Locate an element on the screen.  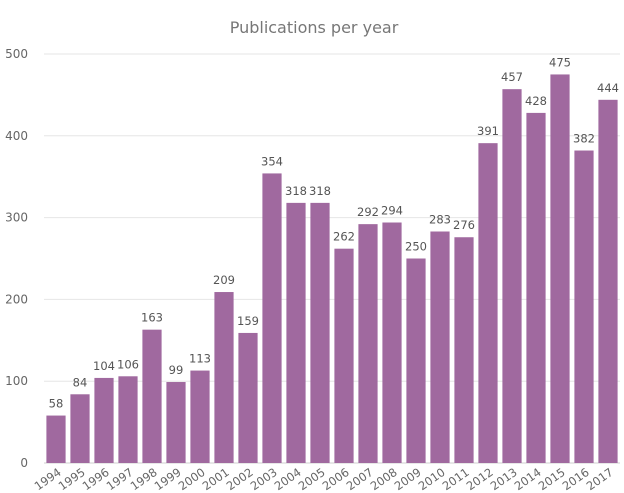
bar-2015 is located at coordinates (560, 268).